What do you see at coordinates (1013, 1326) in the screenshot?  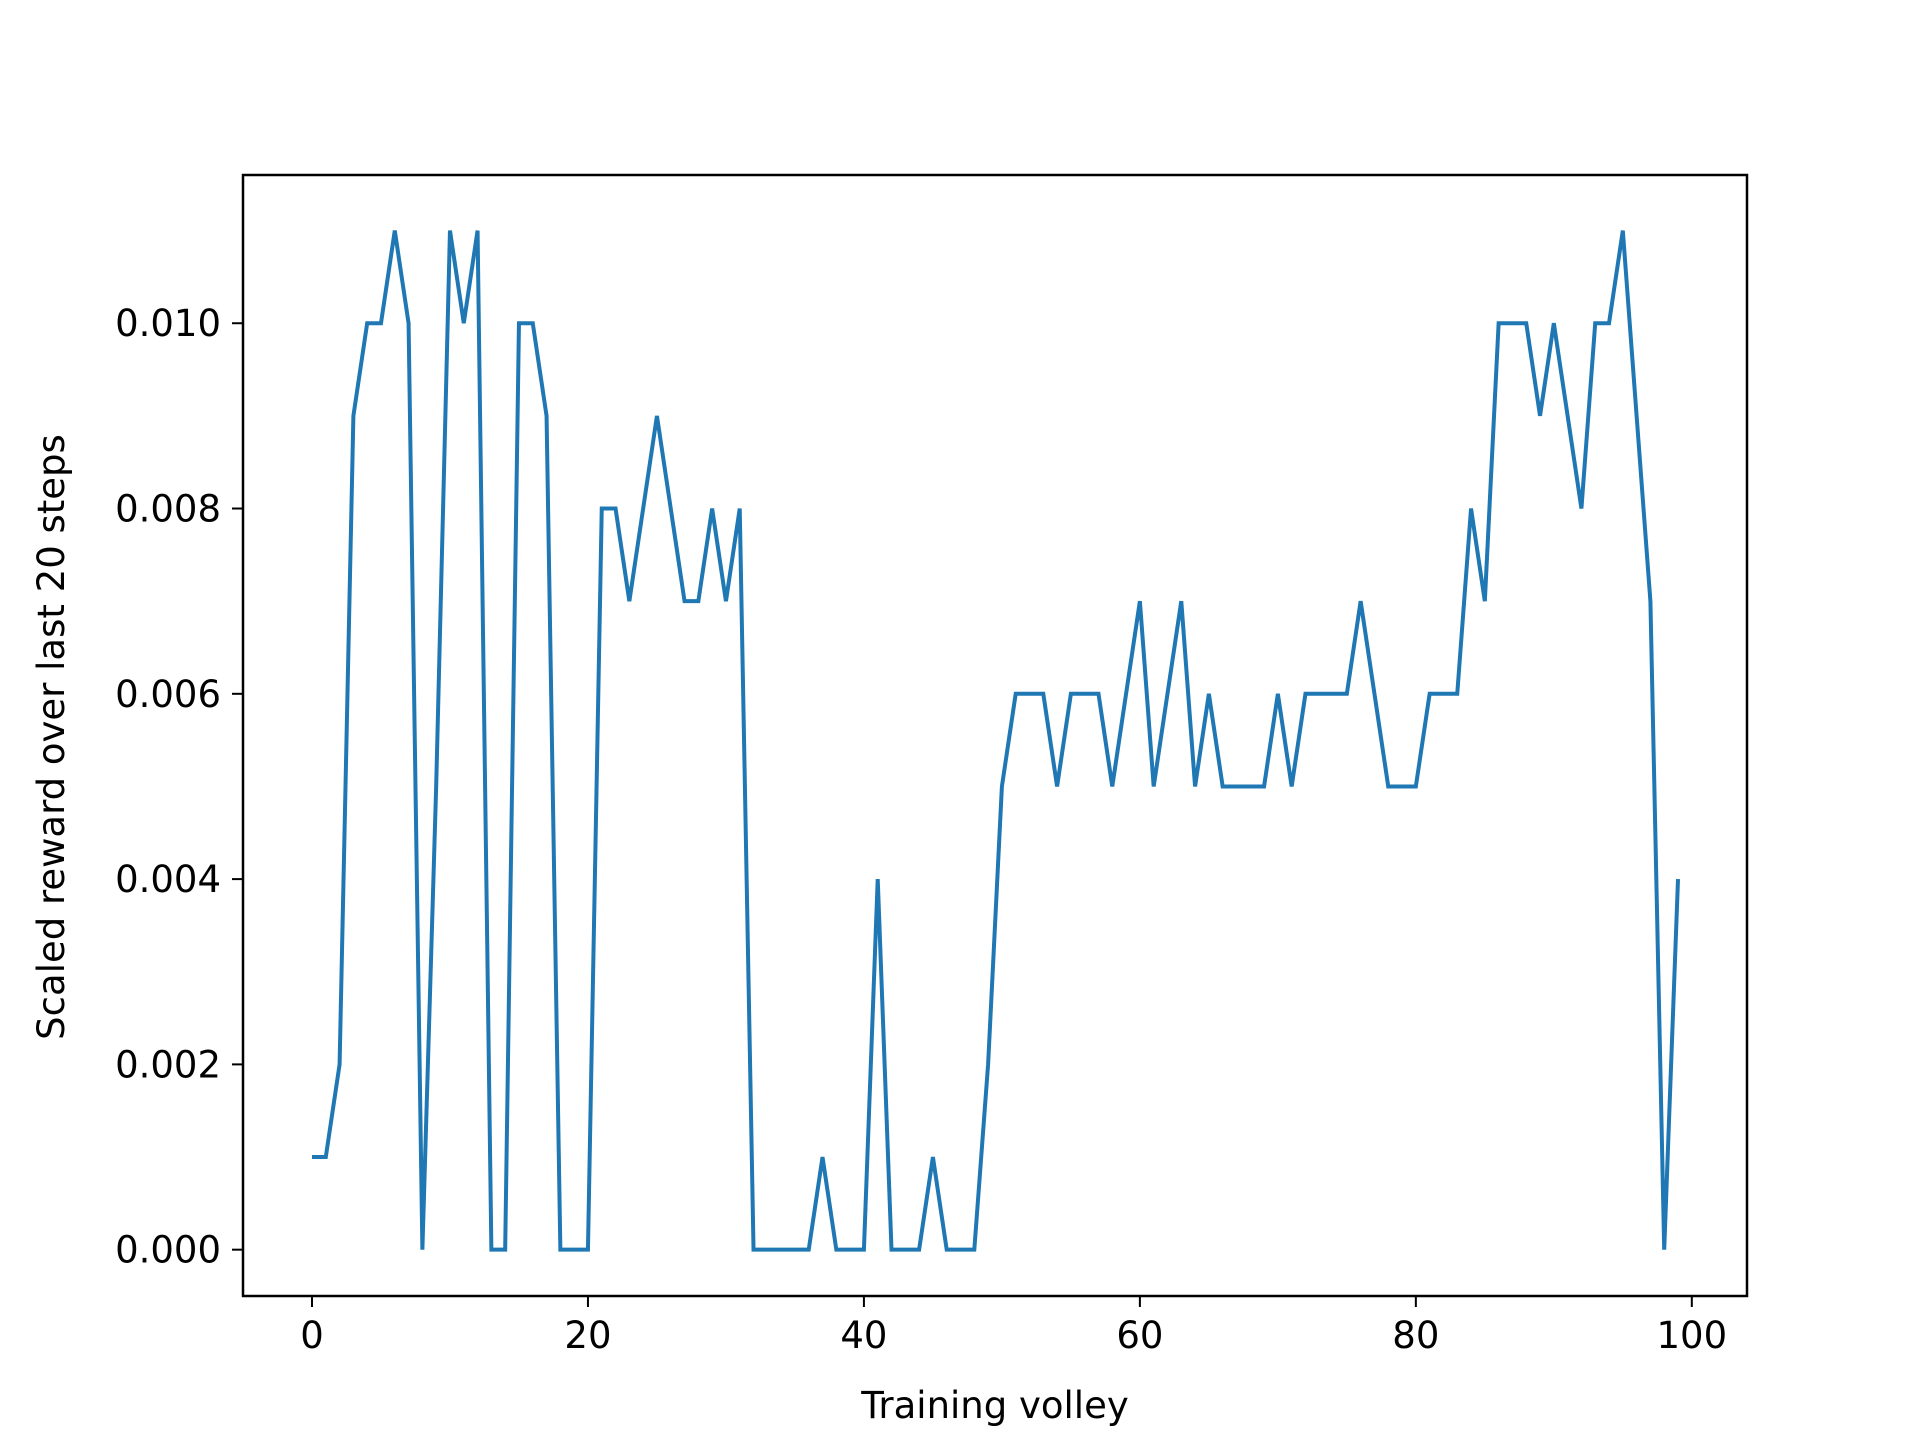 I see `x-axis-ticks: 0 20 40 60 80 100` at bounding box center [1013, 1326].